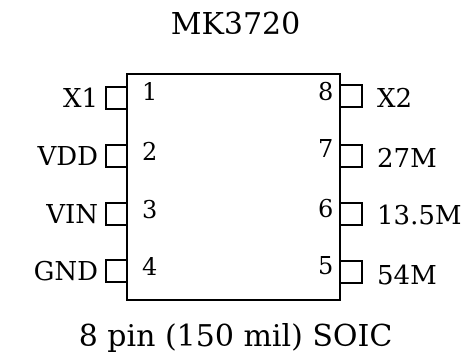  Describe the element at coordinates (65, 272) in the screenshot. I see `left-signal-4: GND` at that location.